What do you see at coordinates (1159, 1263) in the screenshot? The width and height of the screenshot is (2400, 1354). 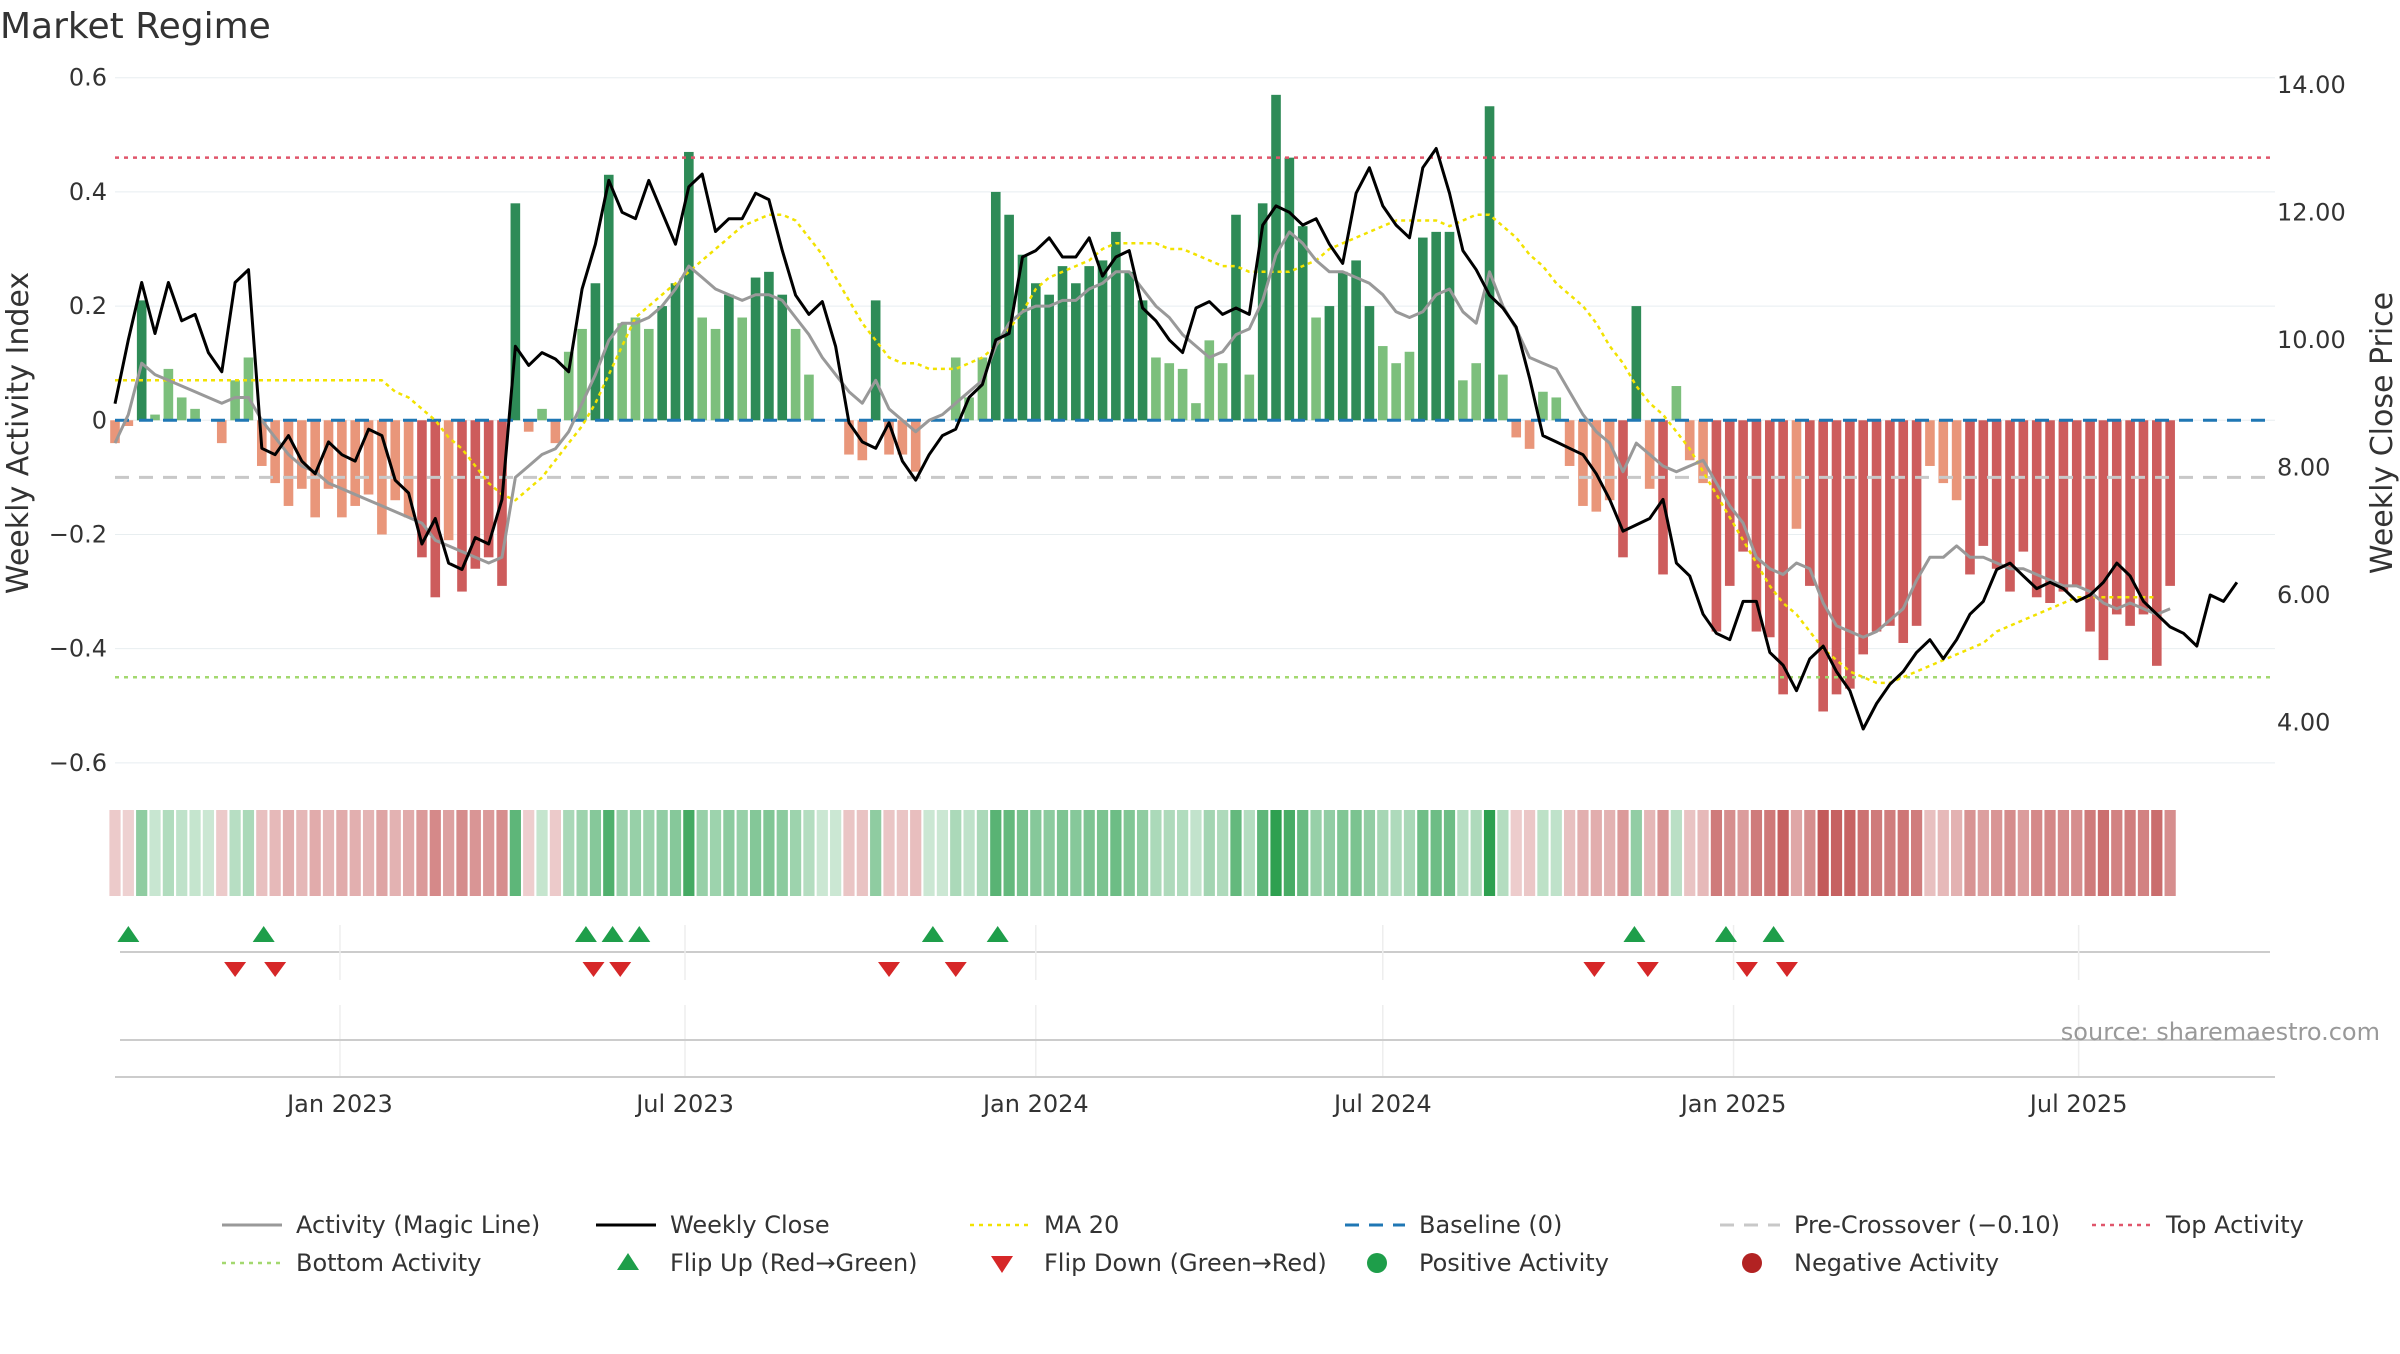 I see `legend-item: Flip Down (Green→Red)` at bounding box center [1159, 1263].